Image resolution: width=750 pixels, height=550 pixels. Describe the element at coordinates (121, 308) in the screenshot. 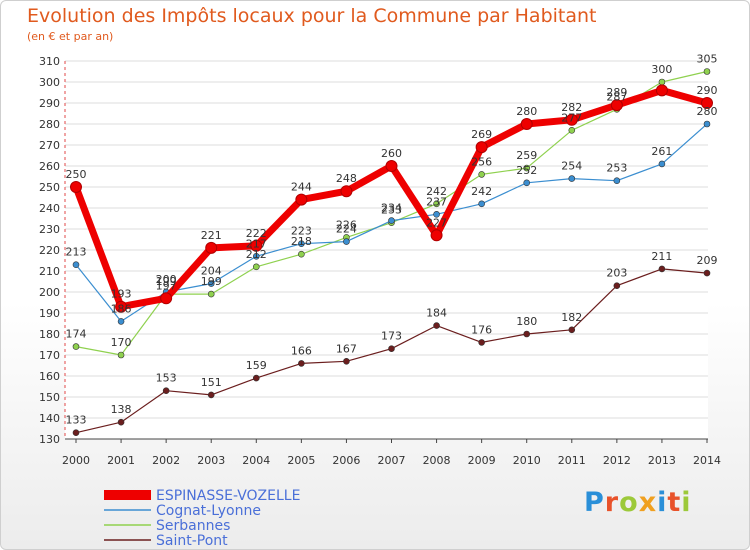

I see `data-label: 186` at that location.